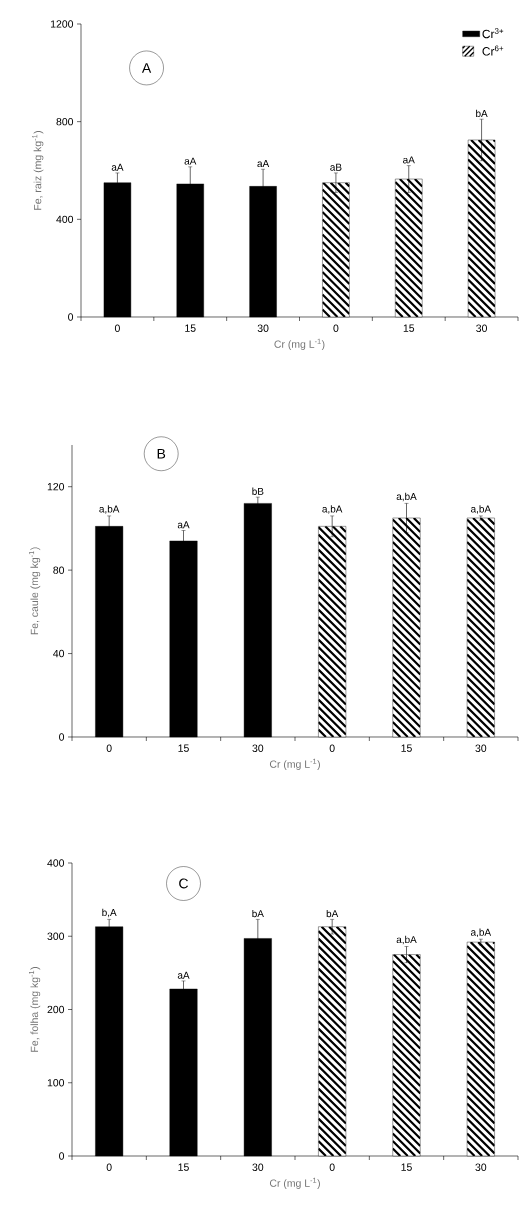 The image size is (520, 1219). What do you see at coordinates (493, 33) in the screenshot?
I see `legend-label: Cr$^{3+}$` at bounding box center [493, 33].